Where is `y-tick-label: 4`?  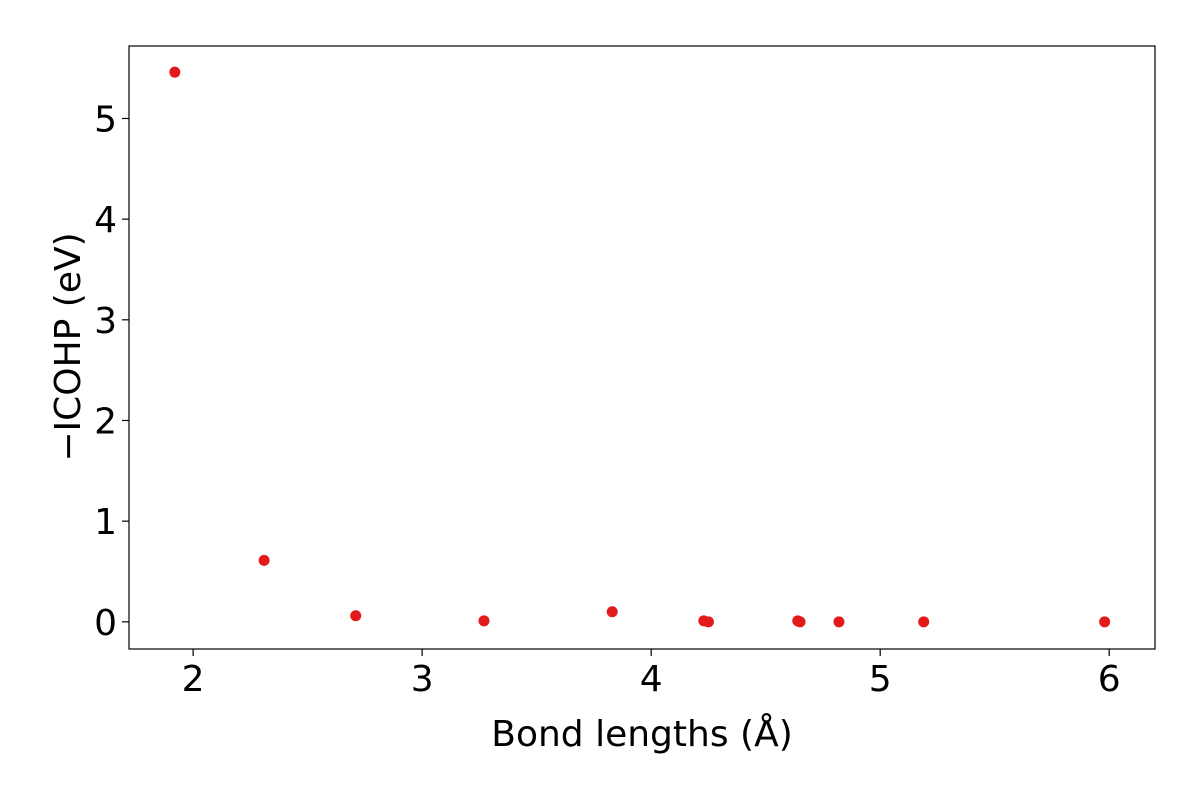
y-tick-label: 4 is located at coordinates (105, 220).